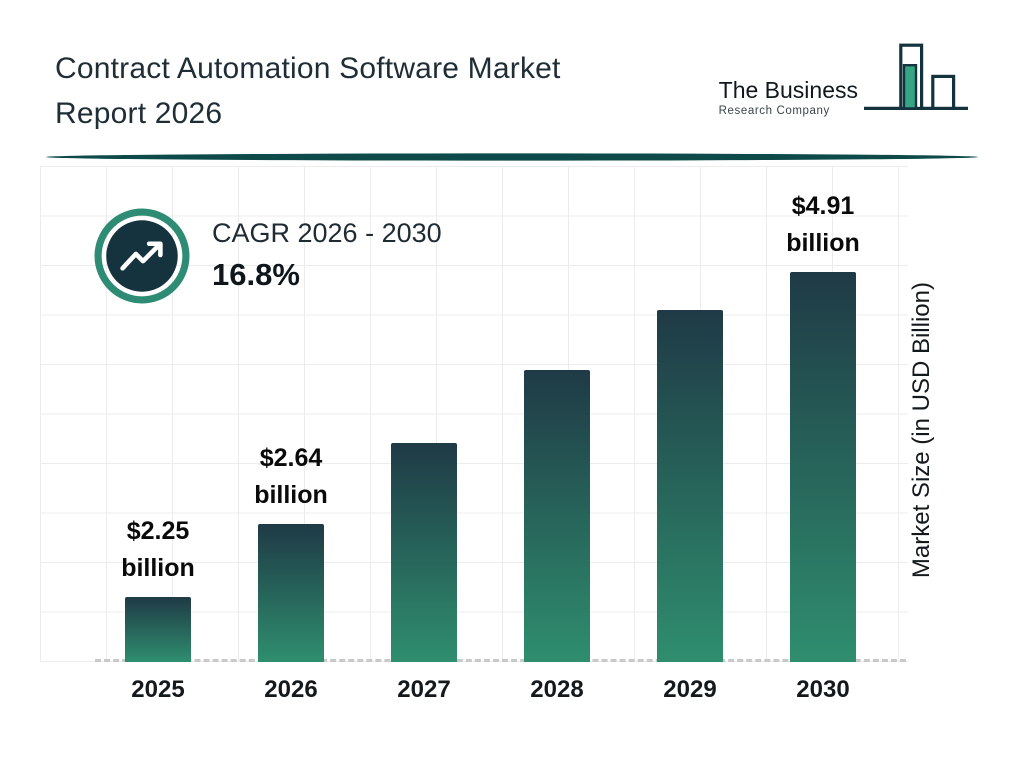  What do you see at coordinates (256, 274) in the screenshot?
I see `cagr-value: 16.8%` at bounding box center [256, 274].